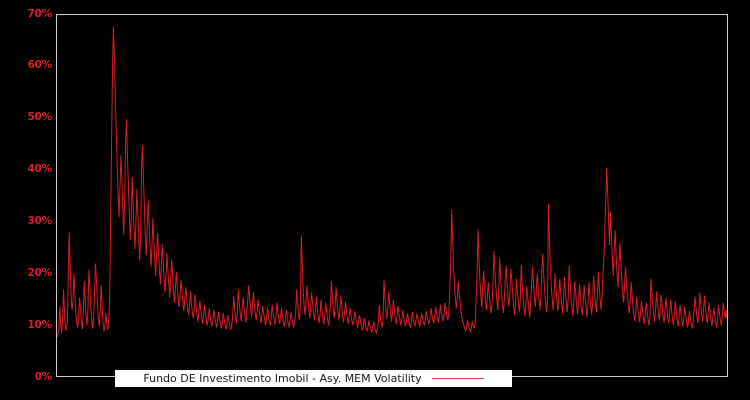  I want to click on y-axis-tick-label-20pct: 20%, so click(39, 272).